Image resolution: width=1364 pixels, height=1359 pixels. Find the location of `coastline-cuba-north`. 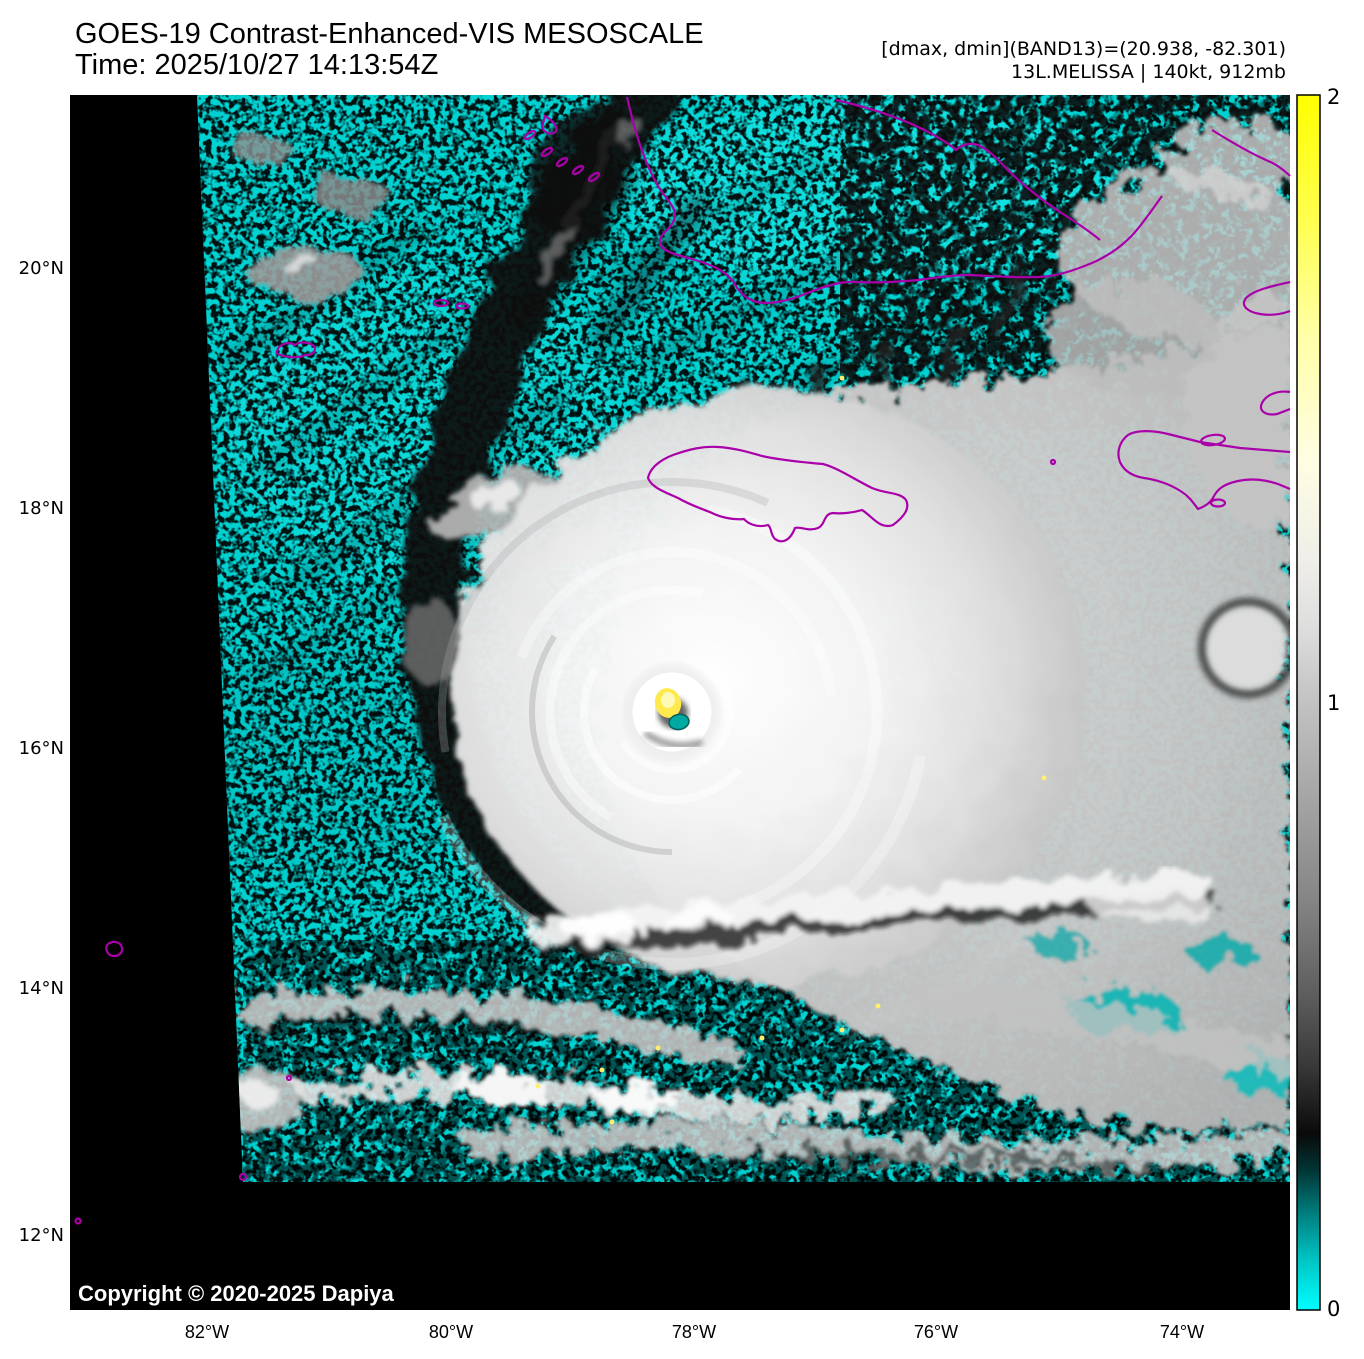

coastline-cuba-north is located at coordinates (968, 169).